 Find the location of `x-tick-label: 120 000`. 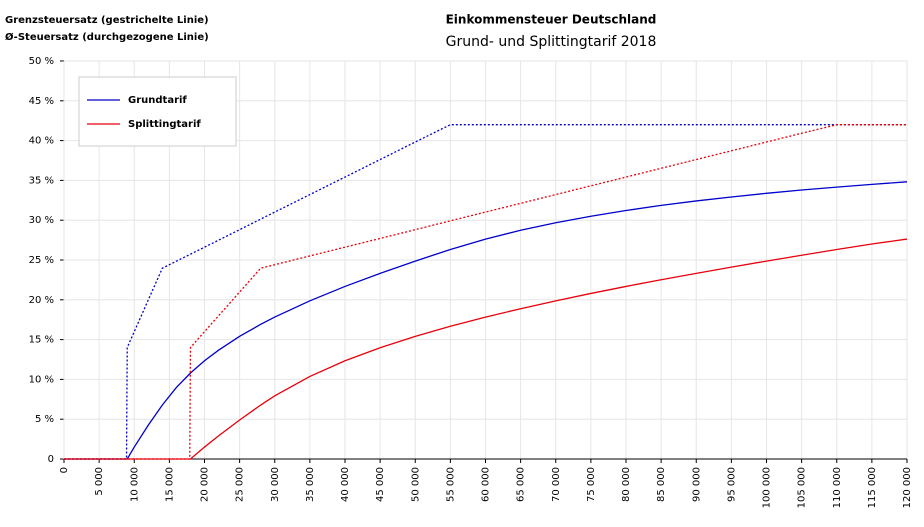

x-tick-label: 120 000 is located at coordinates (907, 487).